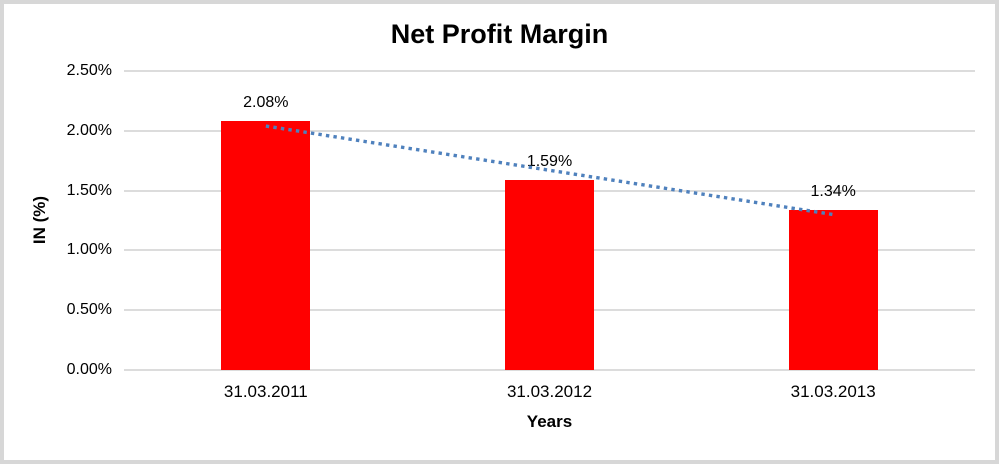 The height and width of the screenshot is (464, 999). I want to click on x-axis-title: Years, so click(549, 421).